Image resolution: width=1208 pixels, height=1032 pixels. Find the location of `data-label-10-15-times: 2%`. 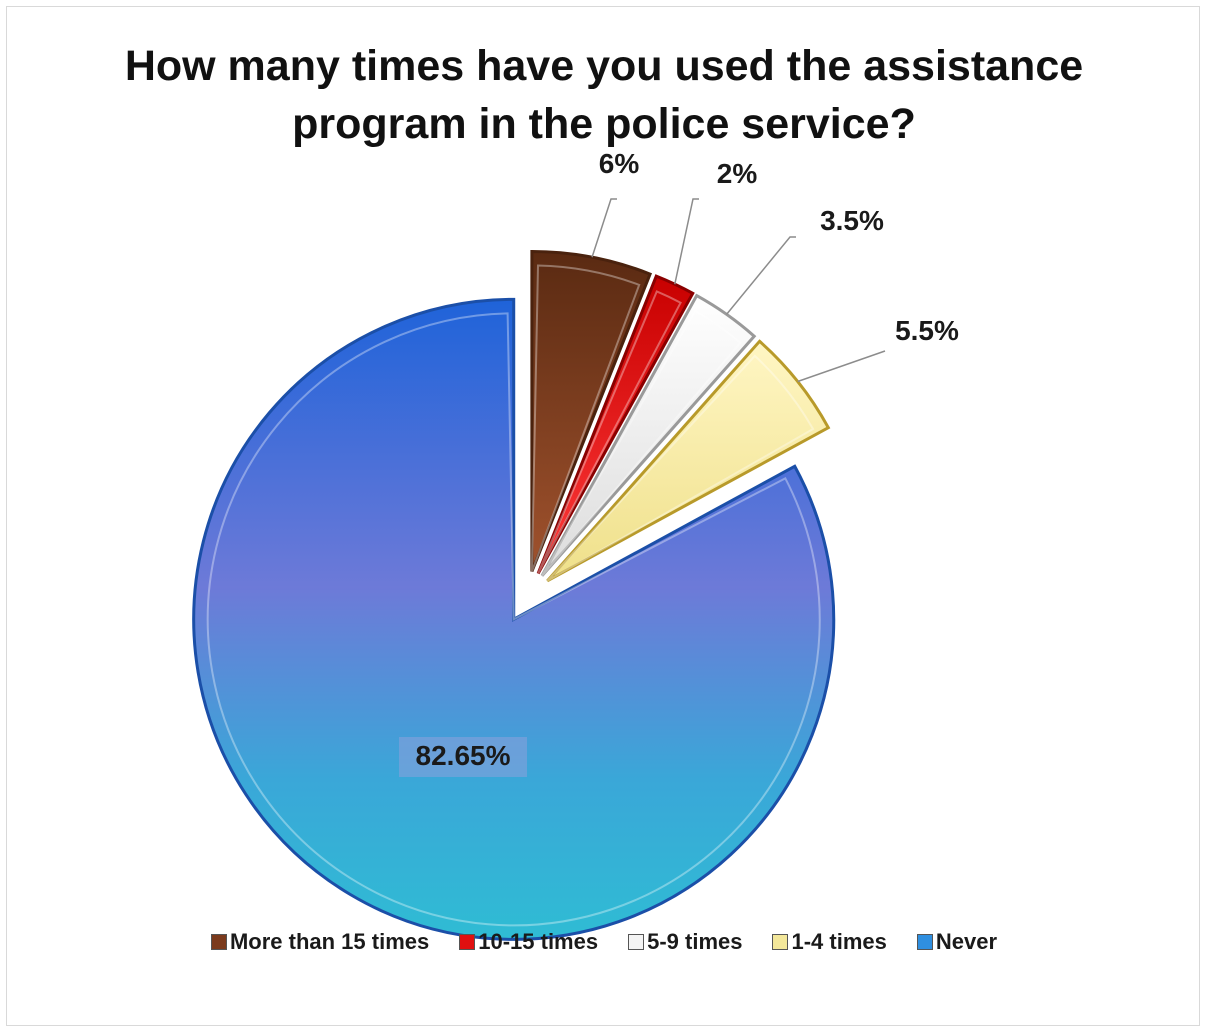

data-label-10-15-times: 2% is located at coordinates (737, 173).